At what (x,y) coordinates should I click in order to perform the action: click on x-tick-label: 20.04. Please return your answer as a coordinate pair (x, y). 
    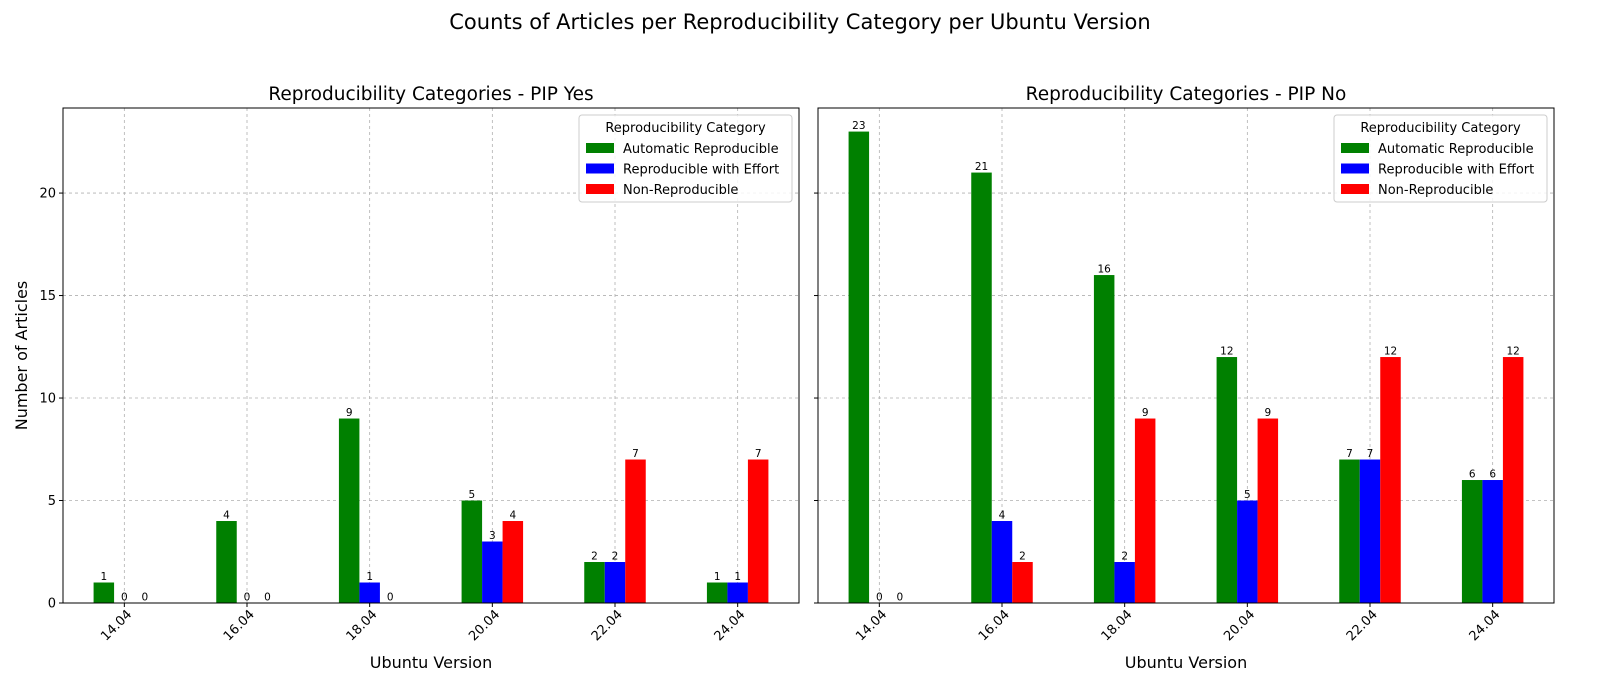
    Looking at the image, I should click on (484, 625).